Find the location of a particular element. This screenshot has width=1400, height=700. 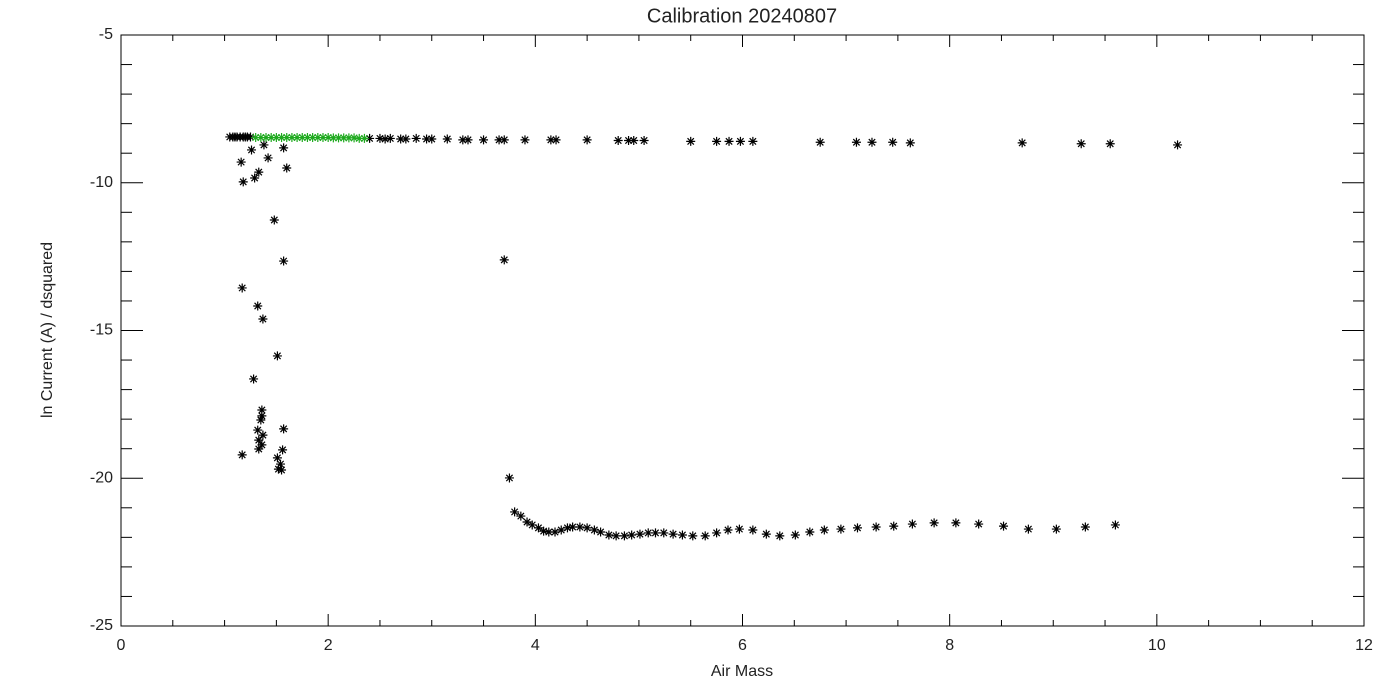

x-tick-label: 0 is located at coordinates (121, 645).